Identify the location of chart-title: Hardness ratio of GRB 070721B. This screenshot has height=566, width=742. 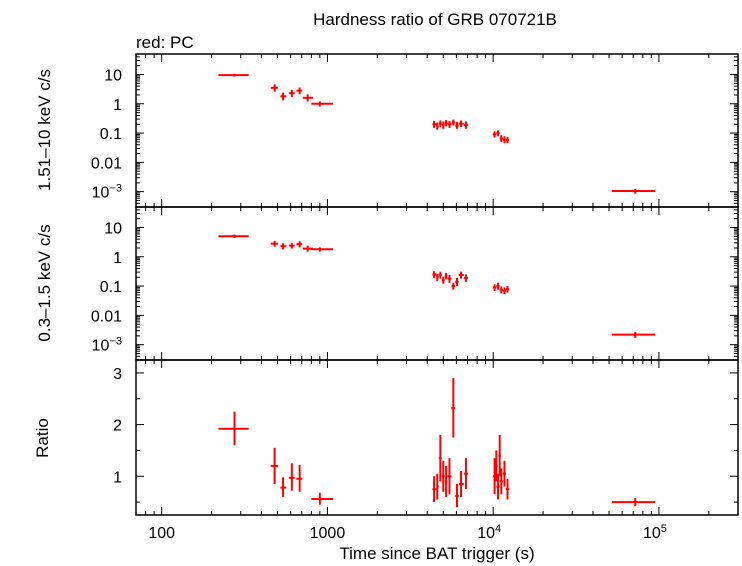
(435, 19).